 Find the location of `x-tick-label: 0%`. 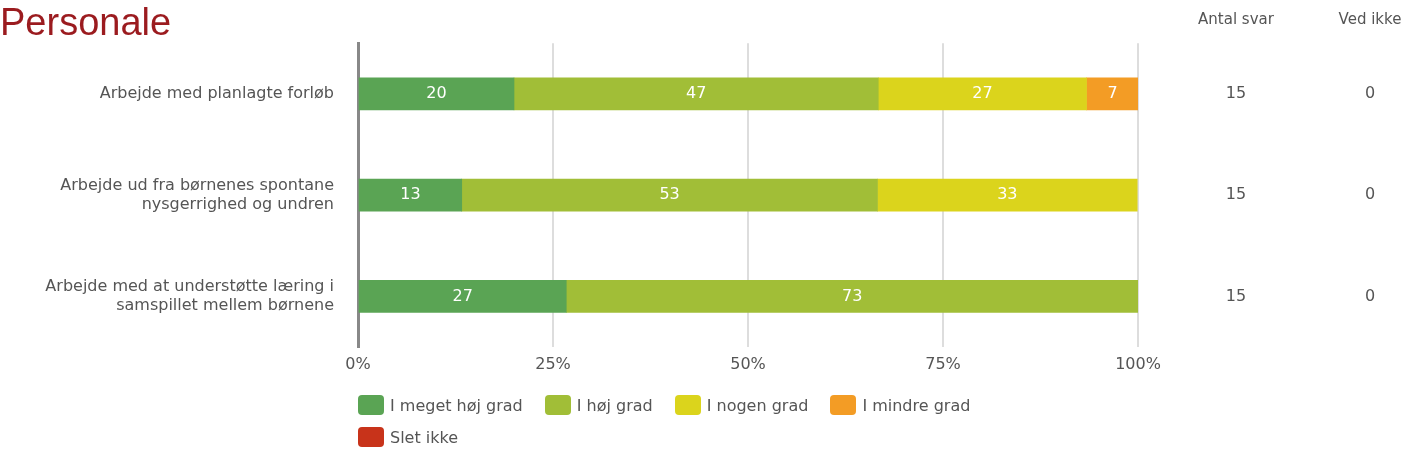

x-tick-label: 0% is located at coordinates (358, 363).